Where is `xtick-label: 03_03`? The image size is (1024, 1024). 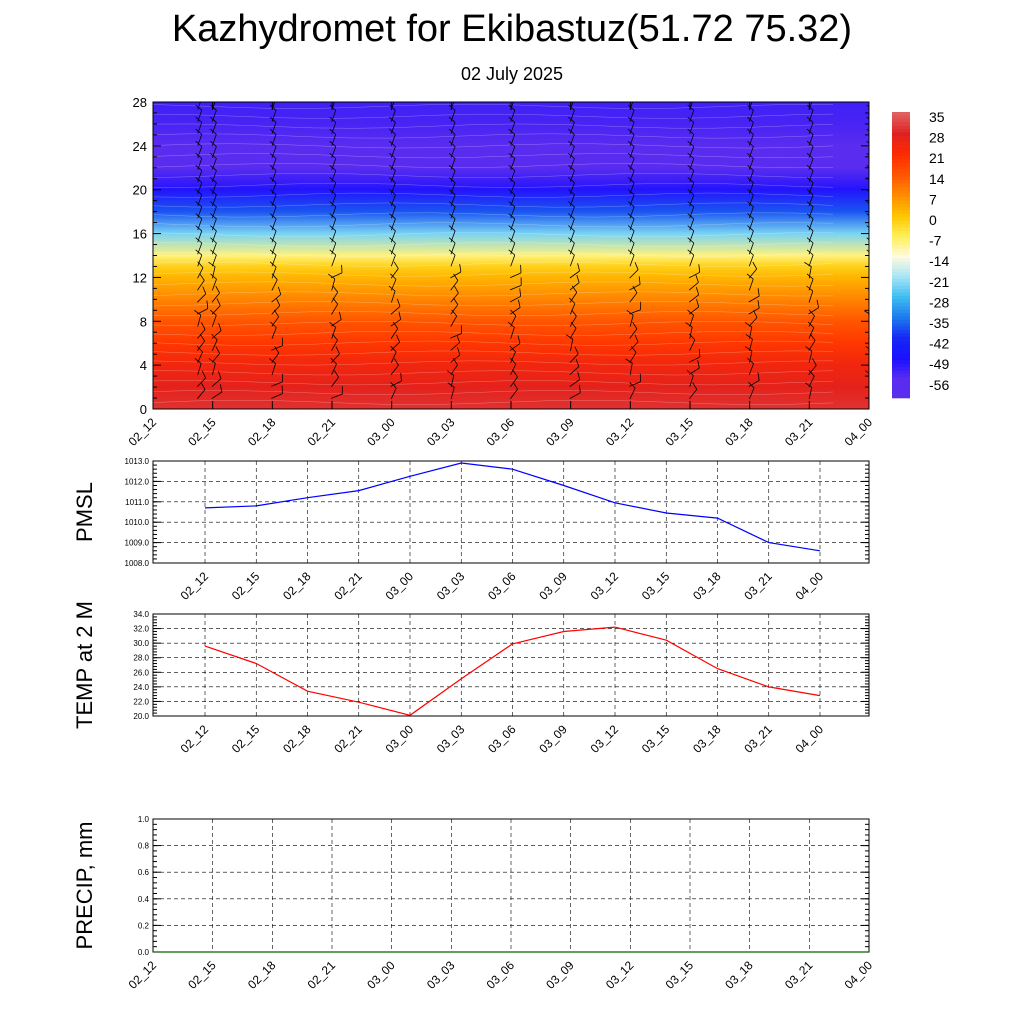
xtick-label: 03_03 is located at coordinates (441, 975).